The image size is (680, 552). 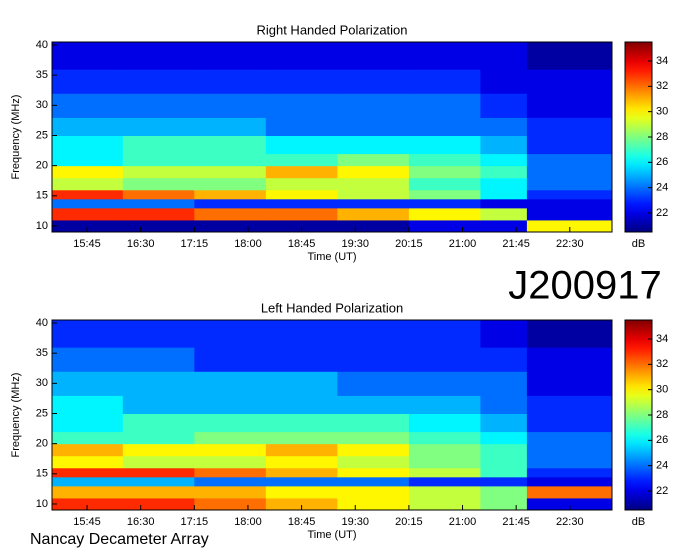 I want to click on colorbar-tick-label: 26, so click(x=662, y=162).